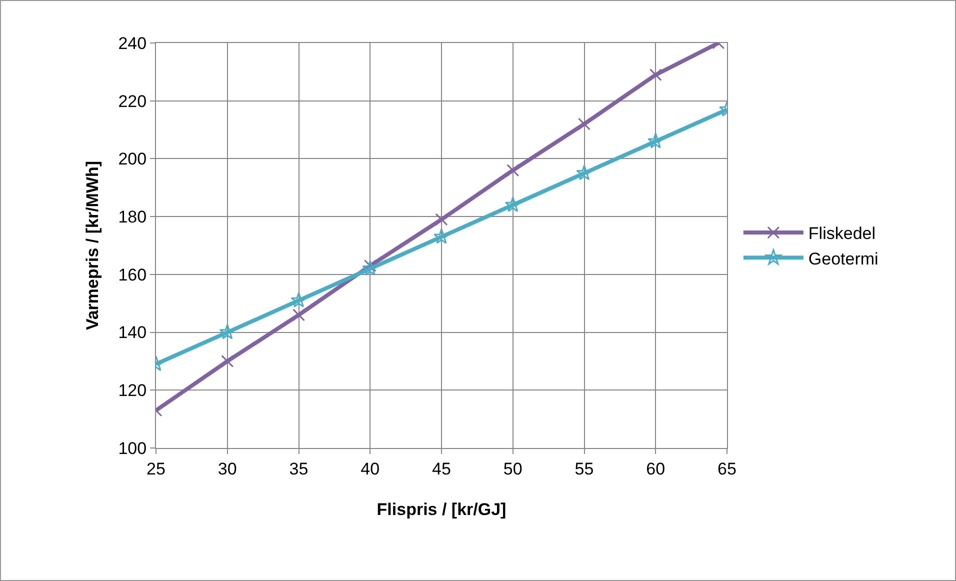 This screenshot has height=581, width=956. Describe the element at coordinates (92, 245) in the screenshot. I see `y-axis-title: Varmepris / [kr/MWh]` at that location.